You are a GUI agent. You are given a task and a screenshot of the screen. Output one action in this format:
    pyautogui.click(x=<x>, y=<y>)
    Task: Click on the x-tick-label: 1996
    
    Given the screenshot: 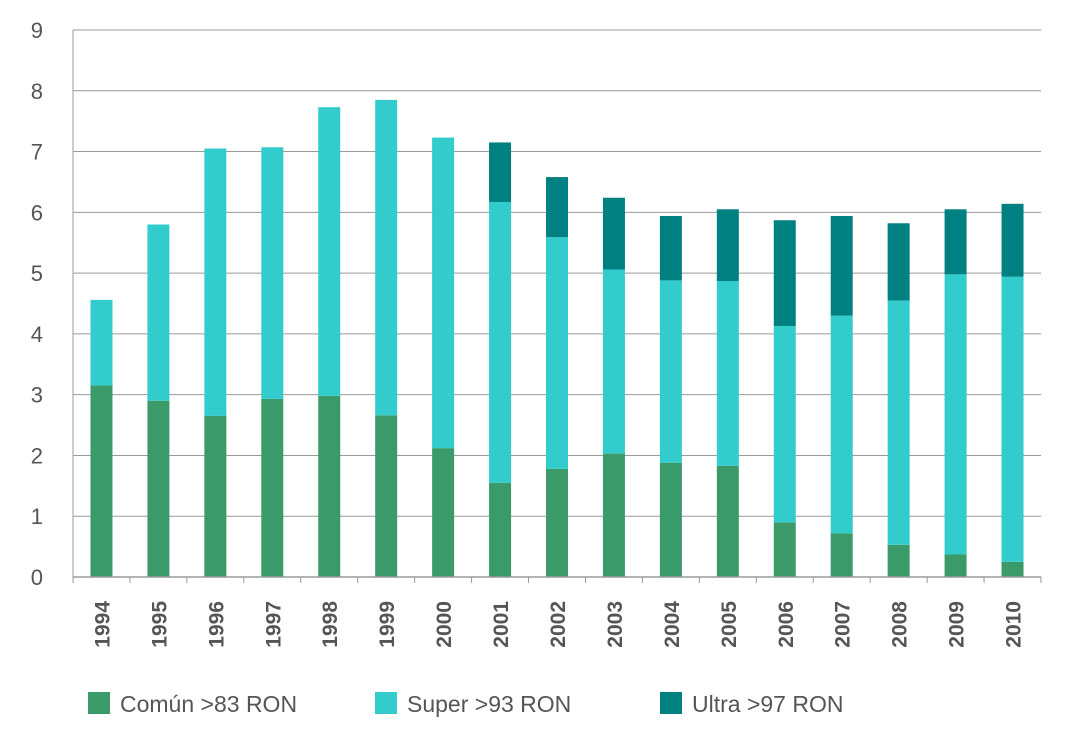 What is the action you would take?
    pyautogui.click(x=216, y=624)
    